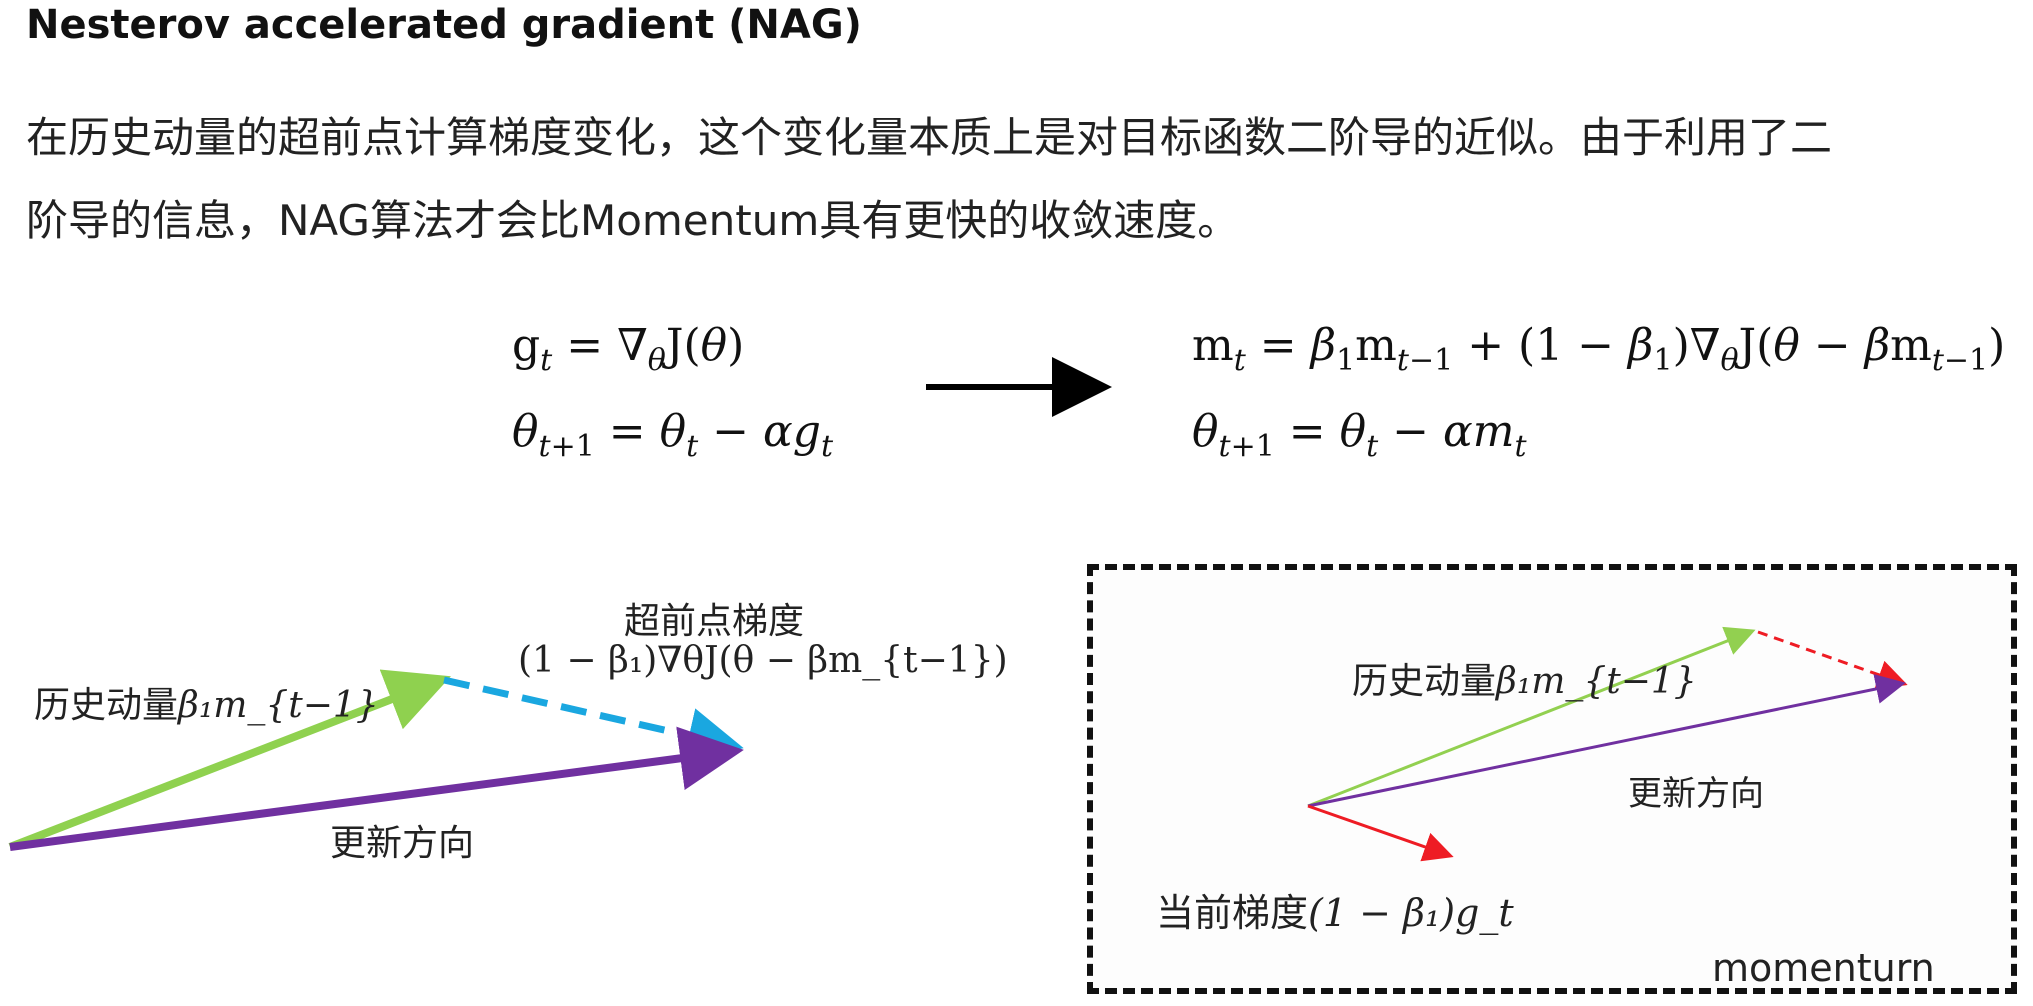  I want to click on equation-sgd-update: θt+1 = θt − αgt, so click(672, 435).